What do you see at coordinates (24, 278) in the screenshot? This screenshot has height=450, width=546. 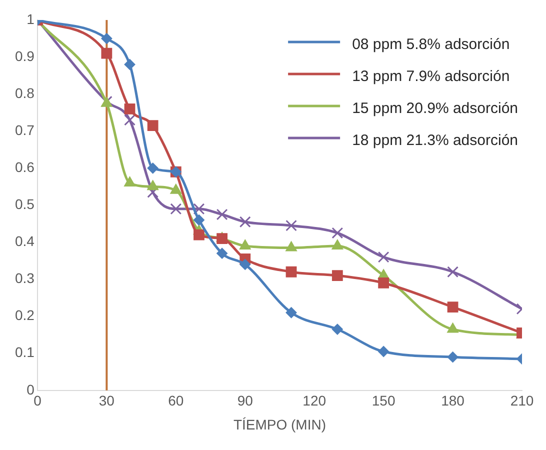 I see `y-tick-label: 0.3` at bounding box center [24, 278].